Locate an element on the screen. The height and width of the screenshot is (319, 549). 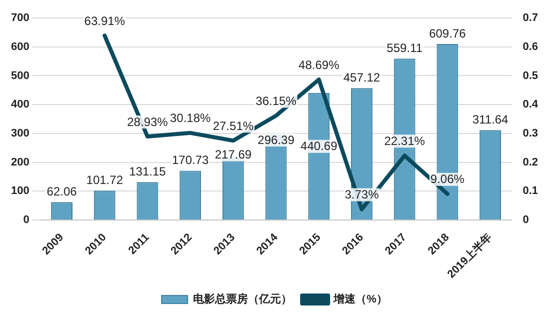
y-tick-label: 300 is located at coordinates (20, 133).